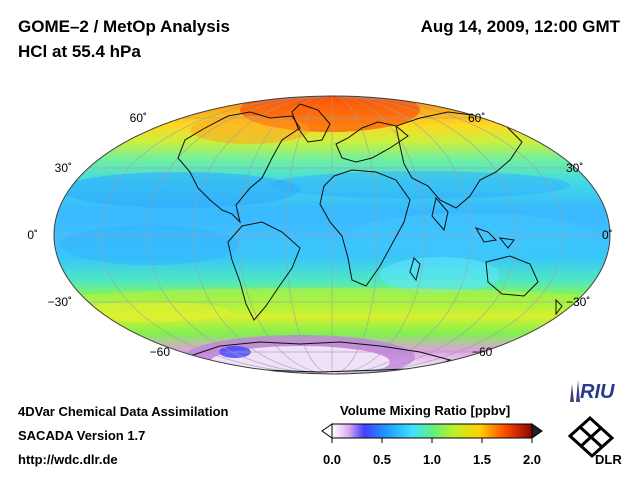 The height and width of the screenshot is (480, 640). Describe the element at coordinates (60, 302) in the screenshot. I see `lat-label-left-30s: −30˚` at that location.